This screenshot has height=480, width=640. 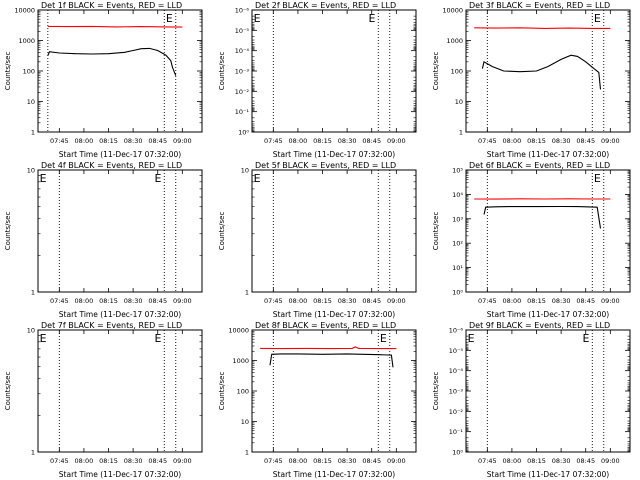 What do you see at coordinates (238, 331) in the screenshot?
I see `y-tick-label: 10000` at bounding box center [238, 331].